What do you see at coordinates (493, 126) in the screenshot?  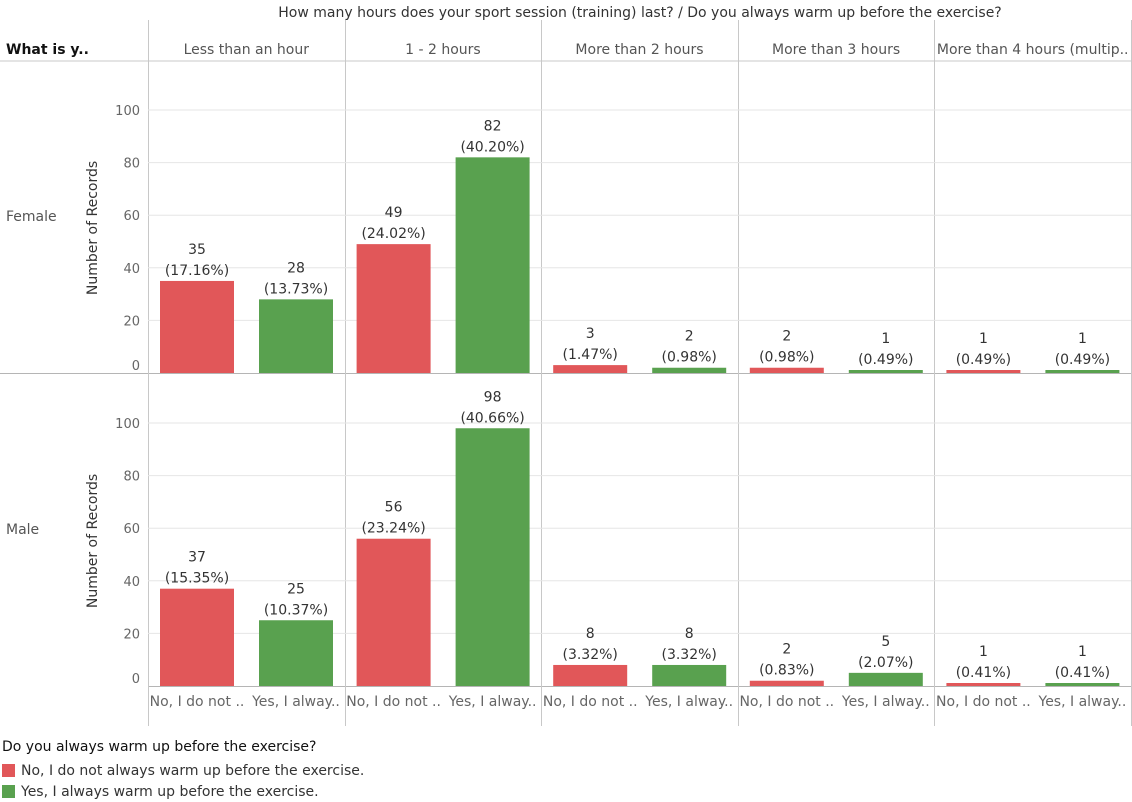 I see `bar-value-label: 82` at bounding box center [493, 126].